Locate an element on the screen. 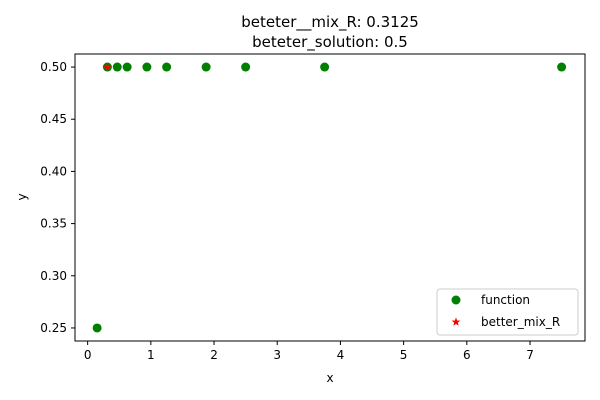 This screenshot has height=400, width=600. x-axis-ticks: 0 1 2 3 4 5 6 7 is located at coordinates (309, 351).